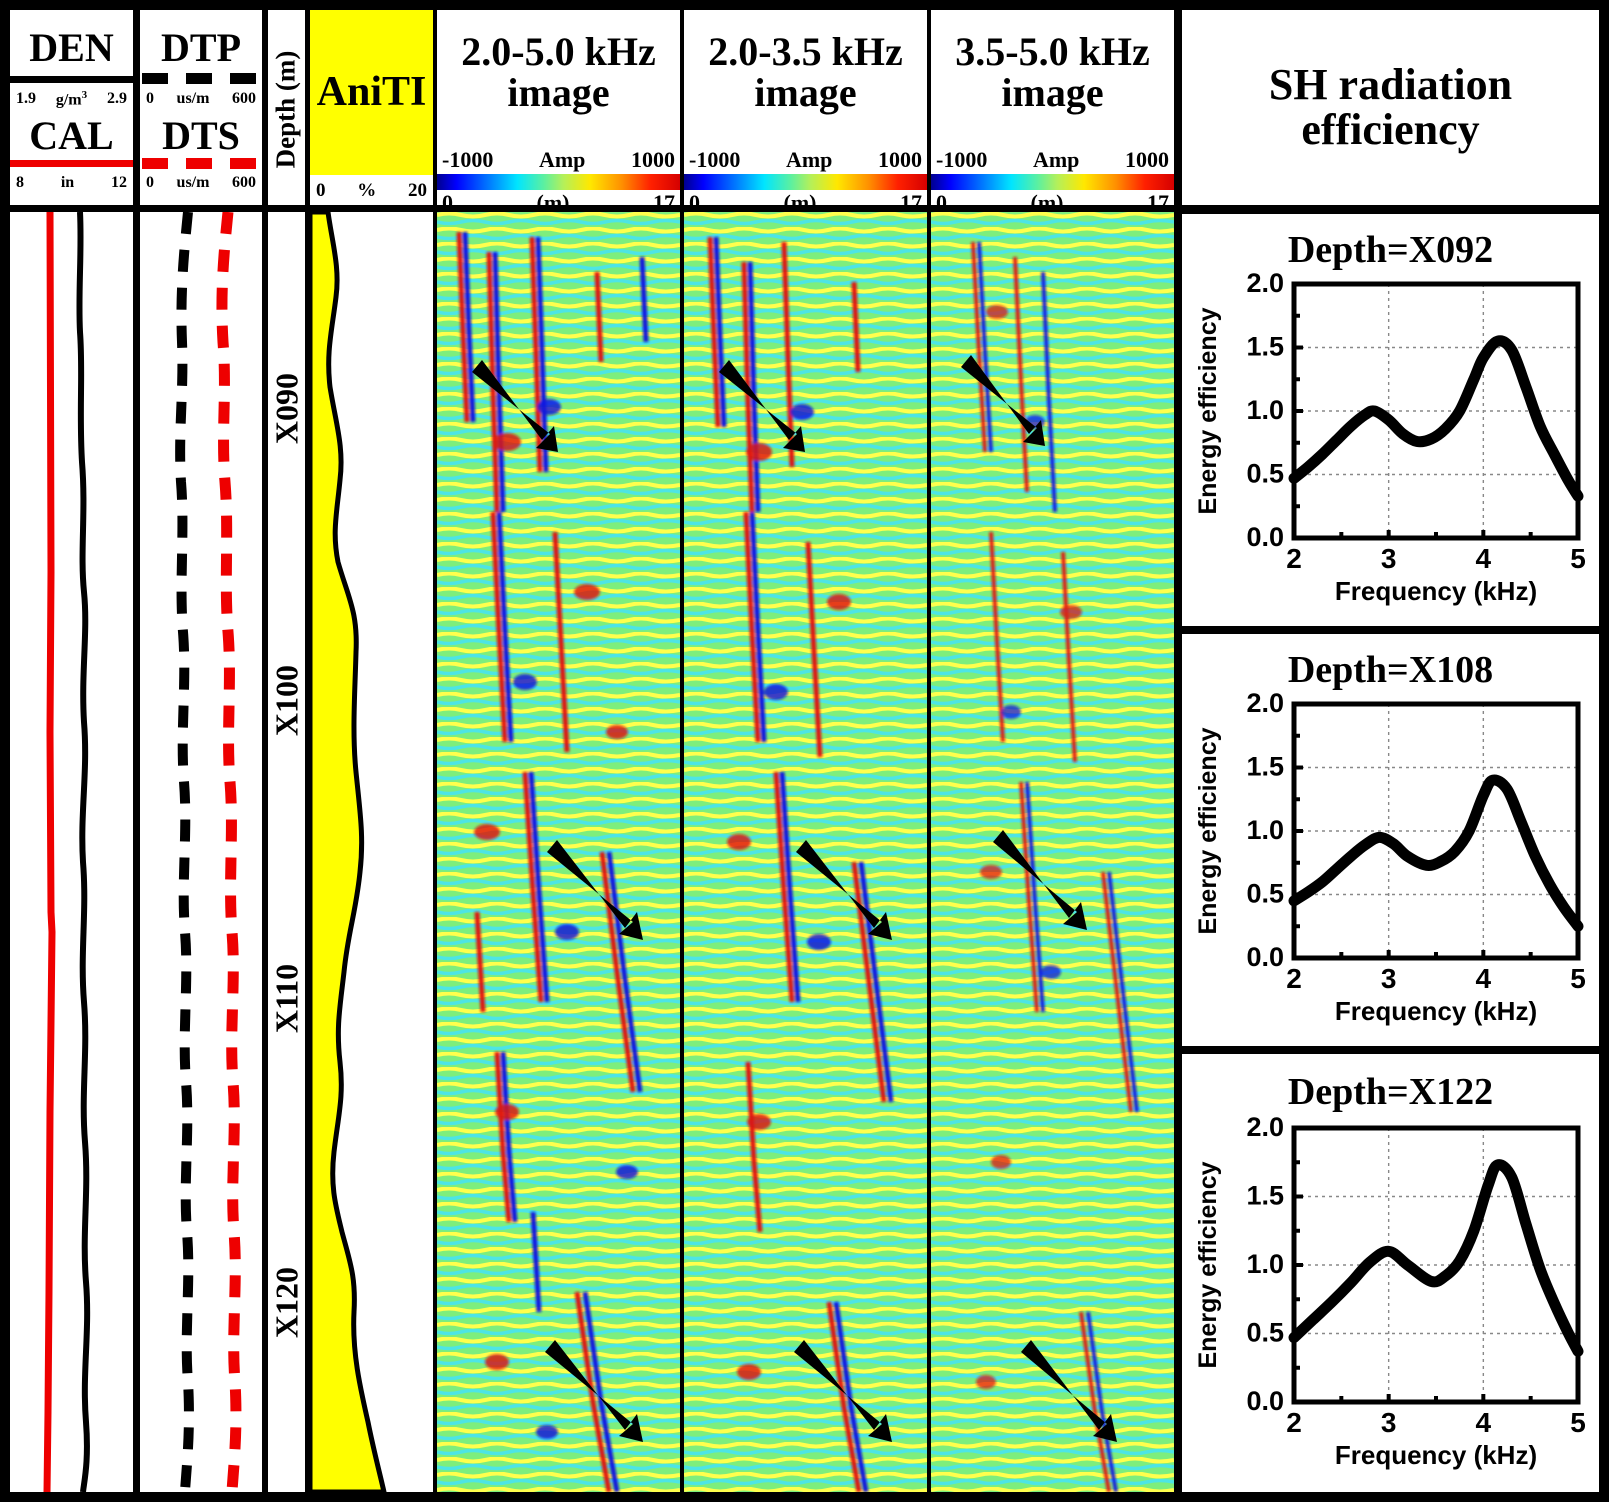 The width and height of the screenshot is (1609, 1502). I want to click on aniti-title: AniTI, so click(371, 92).